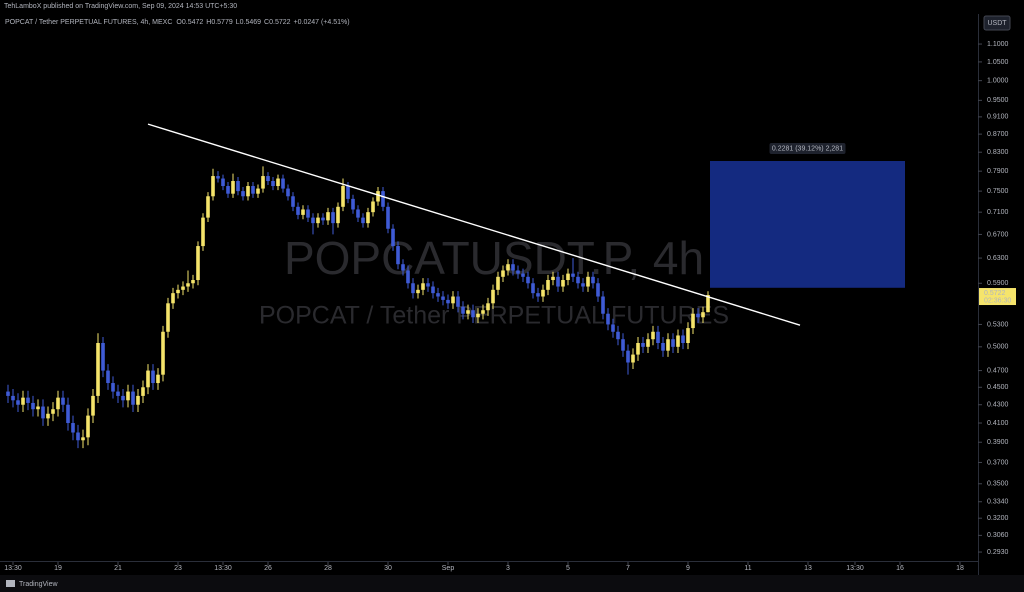 This screenshot has width=1024, height=592. What do you see at coordinates (494, 258) in the screenshot?
I see `watermark-symbol: POPCATUSDT.P, 4h` at bounding box center [494, 258].